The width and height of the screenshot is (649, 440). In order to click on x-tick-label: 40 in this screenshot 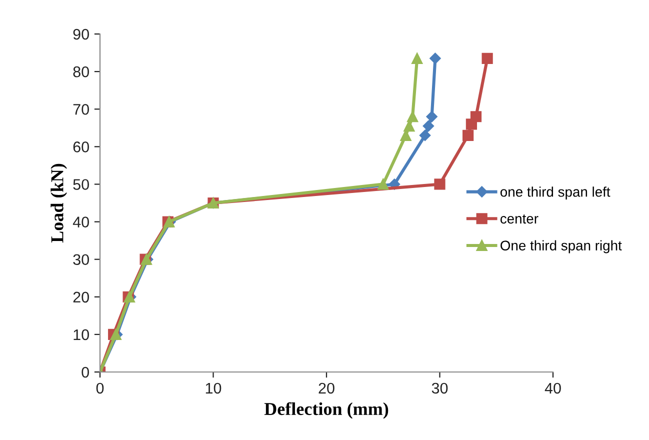, I will do `click(552, 388)`.